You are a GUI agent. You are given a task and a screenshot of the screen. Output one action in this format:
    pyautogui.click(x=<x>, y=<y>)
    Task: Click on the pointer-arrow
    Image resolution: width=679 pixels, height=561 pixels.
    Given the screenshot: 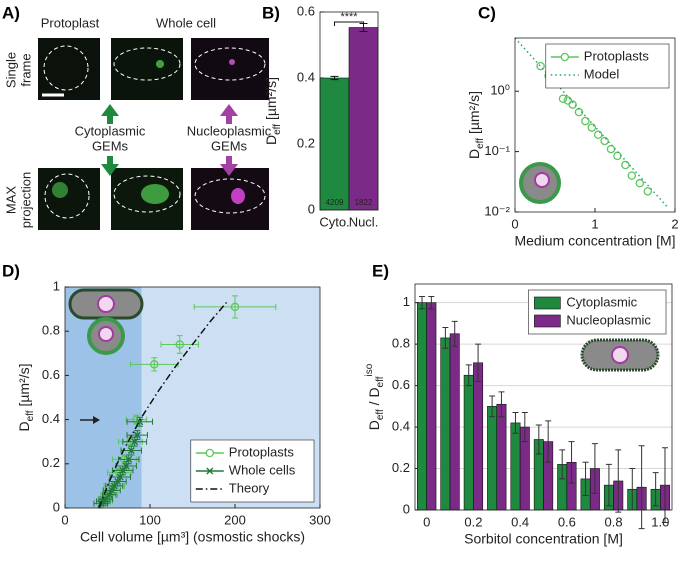 What is the action you would take?
    pyautogui.click(x=96, y=420)
    